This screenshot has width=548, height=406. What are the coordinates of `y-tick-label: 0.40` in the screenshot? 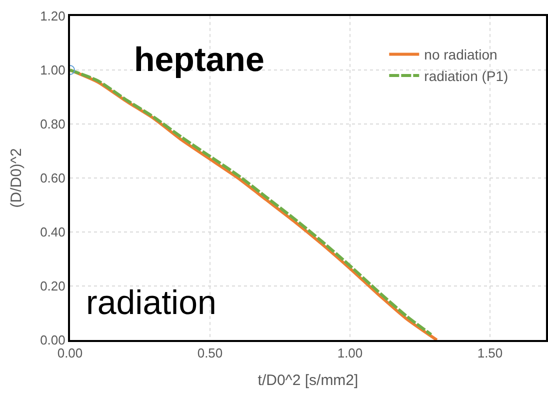 It's located at (53, 232).